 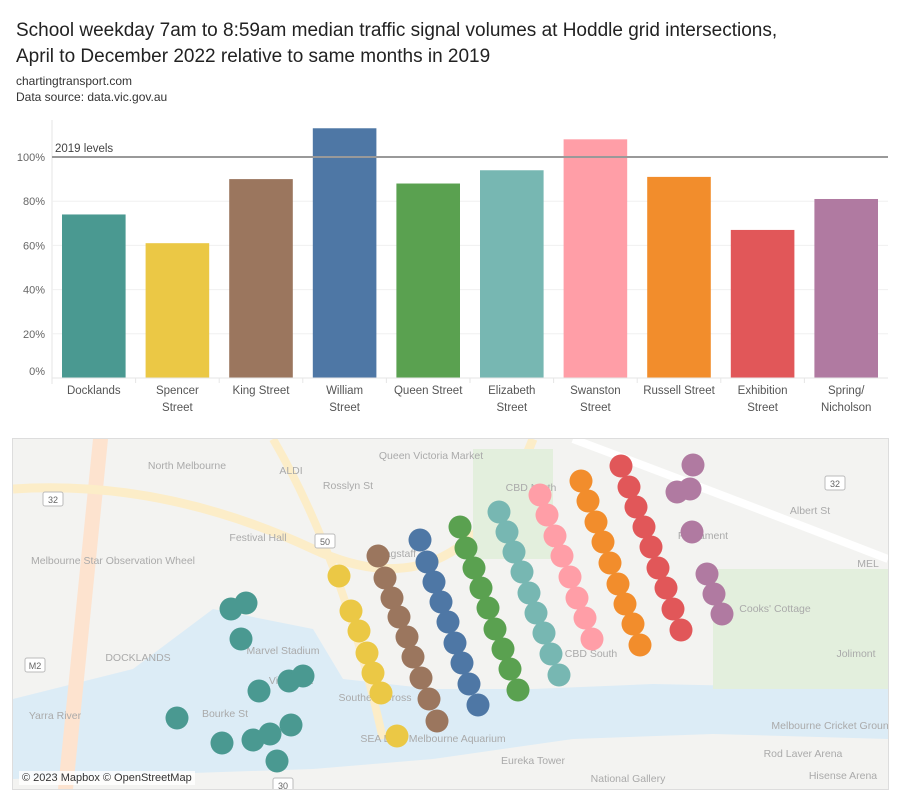 What do you see at coordinates (92, 97) in the screenshot?
I see `data-source: Data source: data.vic.gov.au` at bounding box center [92, 97].